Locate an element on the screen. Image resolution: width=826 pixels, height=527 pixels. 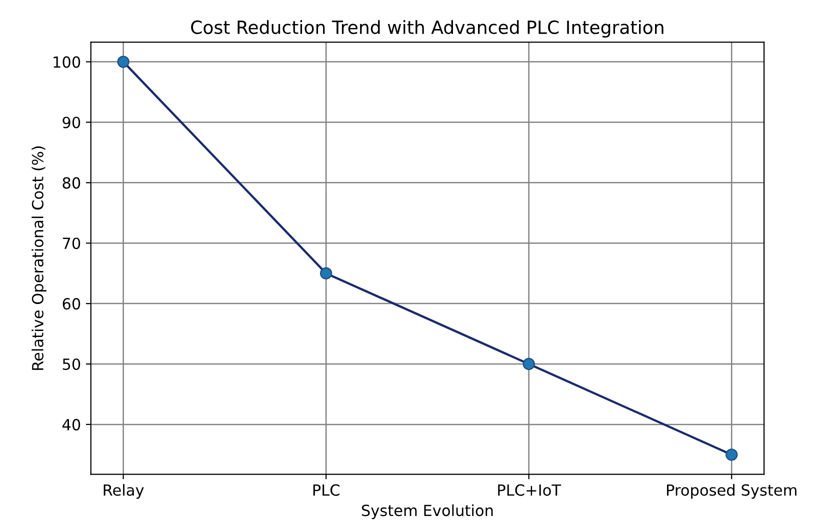
x-tick-label: PLC is located at coordinates (326, 490).